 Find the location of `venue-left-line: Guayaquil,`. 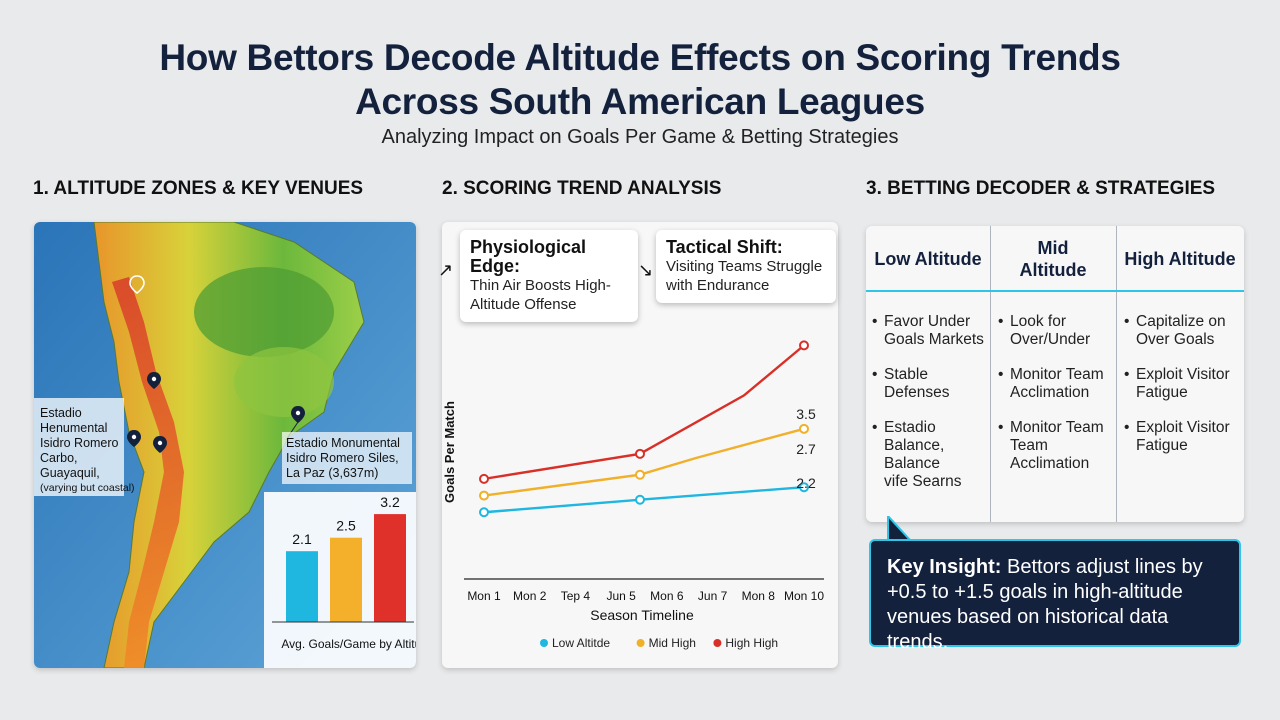

venue-left-line: Guayaquil, is located at coordinates (70, 473).